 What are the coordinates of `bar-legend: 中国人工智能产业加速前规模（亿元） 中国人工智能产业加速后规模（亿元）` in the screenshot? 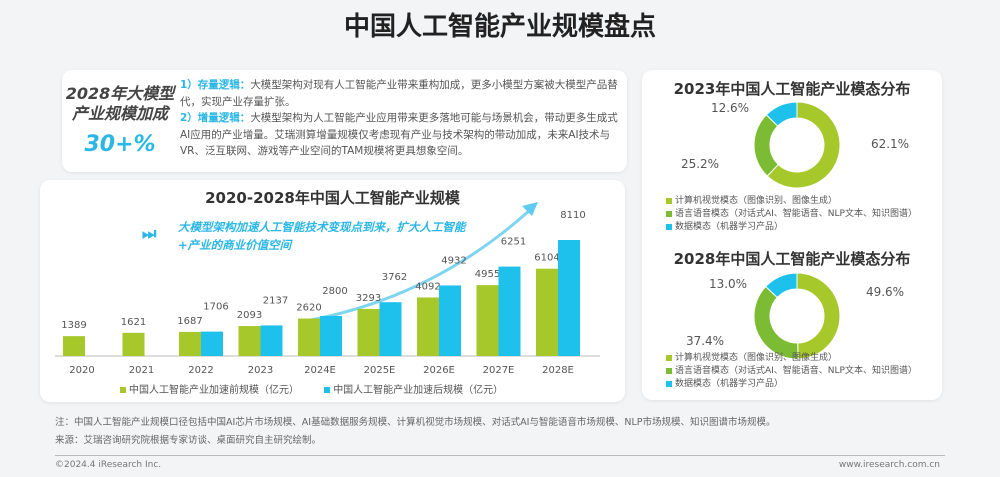 It's located at (311, 390).